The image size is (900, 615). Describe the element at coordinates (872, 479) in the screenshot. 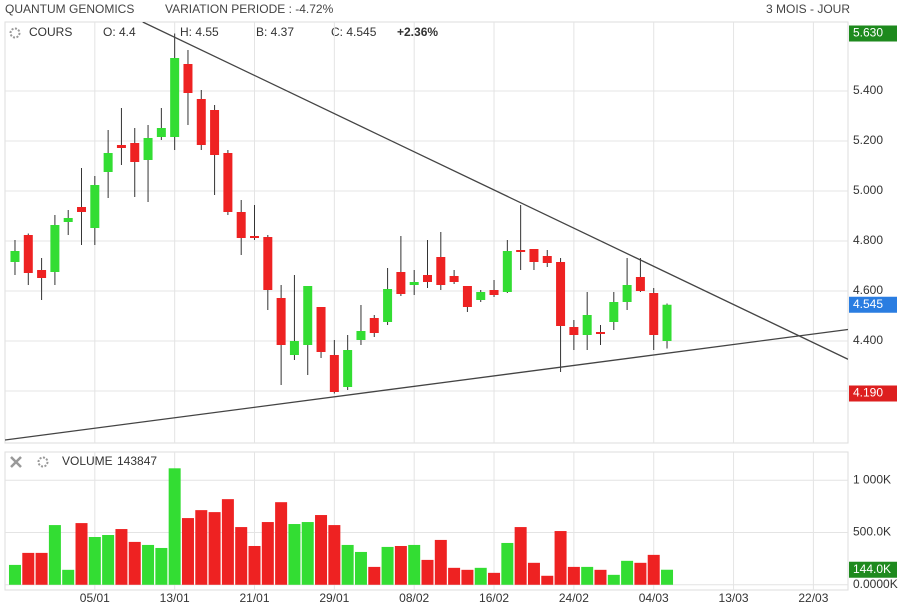

I see `y-tick-label: 1 000K` at that location.